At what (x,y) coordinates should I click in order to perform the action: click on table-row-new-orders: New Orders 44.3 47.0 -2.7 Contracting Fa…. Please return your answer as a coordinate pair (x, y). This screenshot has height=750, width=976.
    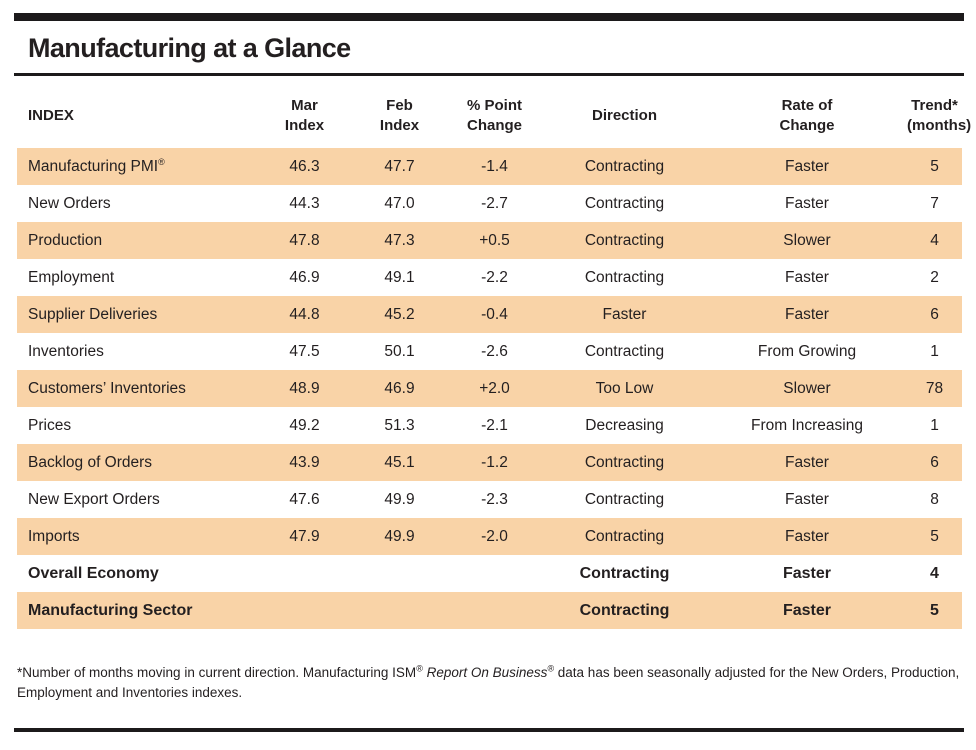
    Looking at the image, I should click on (489, 203).